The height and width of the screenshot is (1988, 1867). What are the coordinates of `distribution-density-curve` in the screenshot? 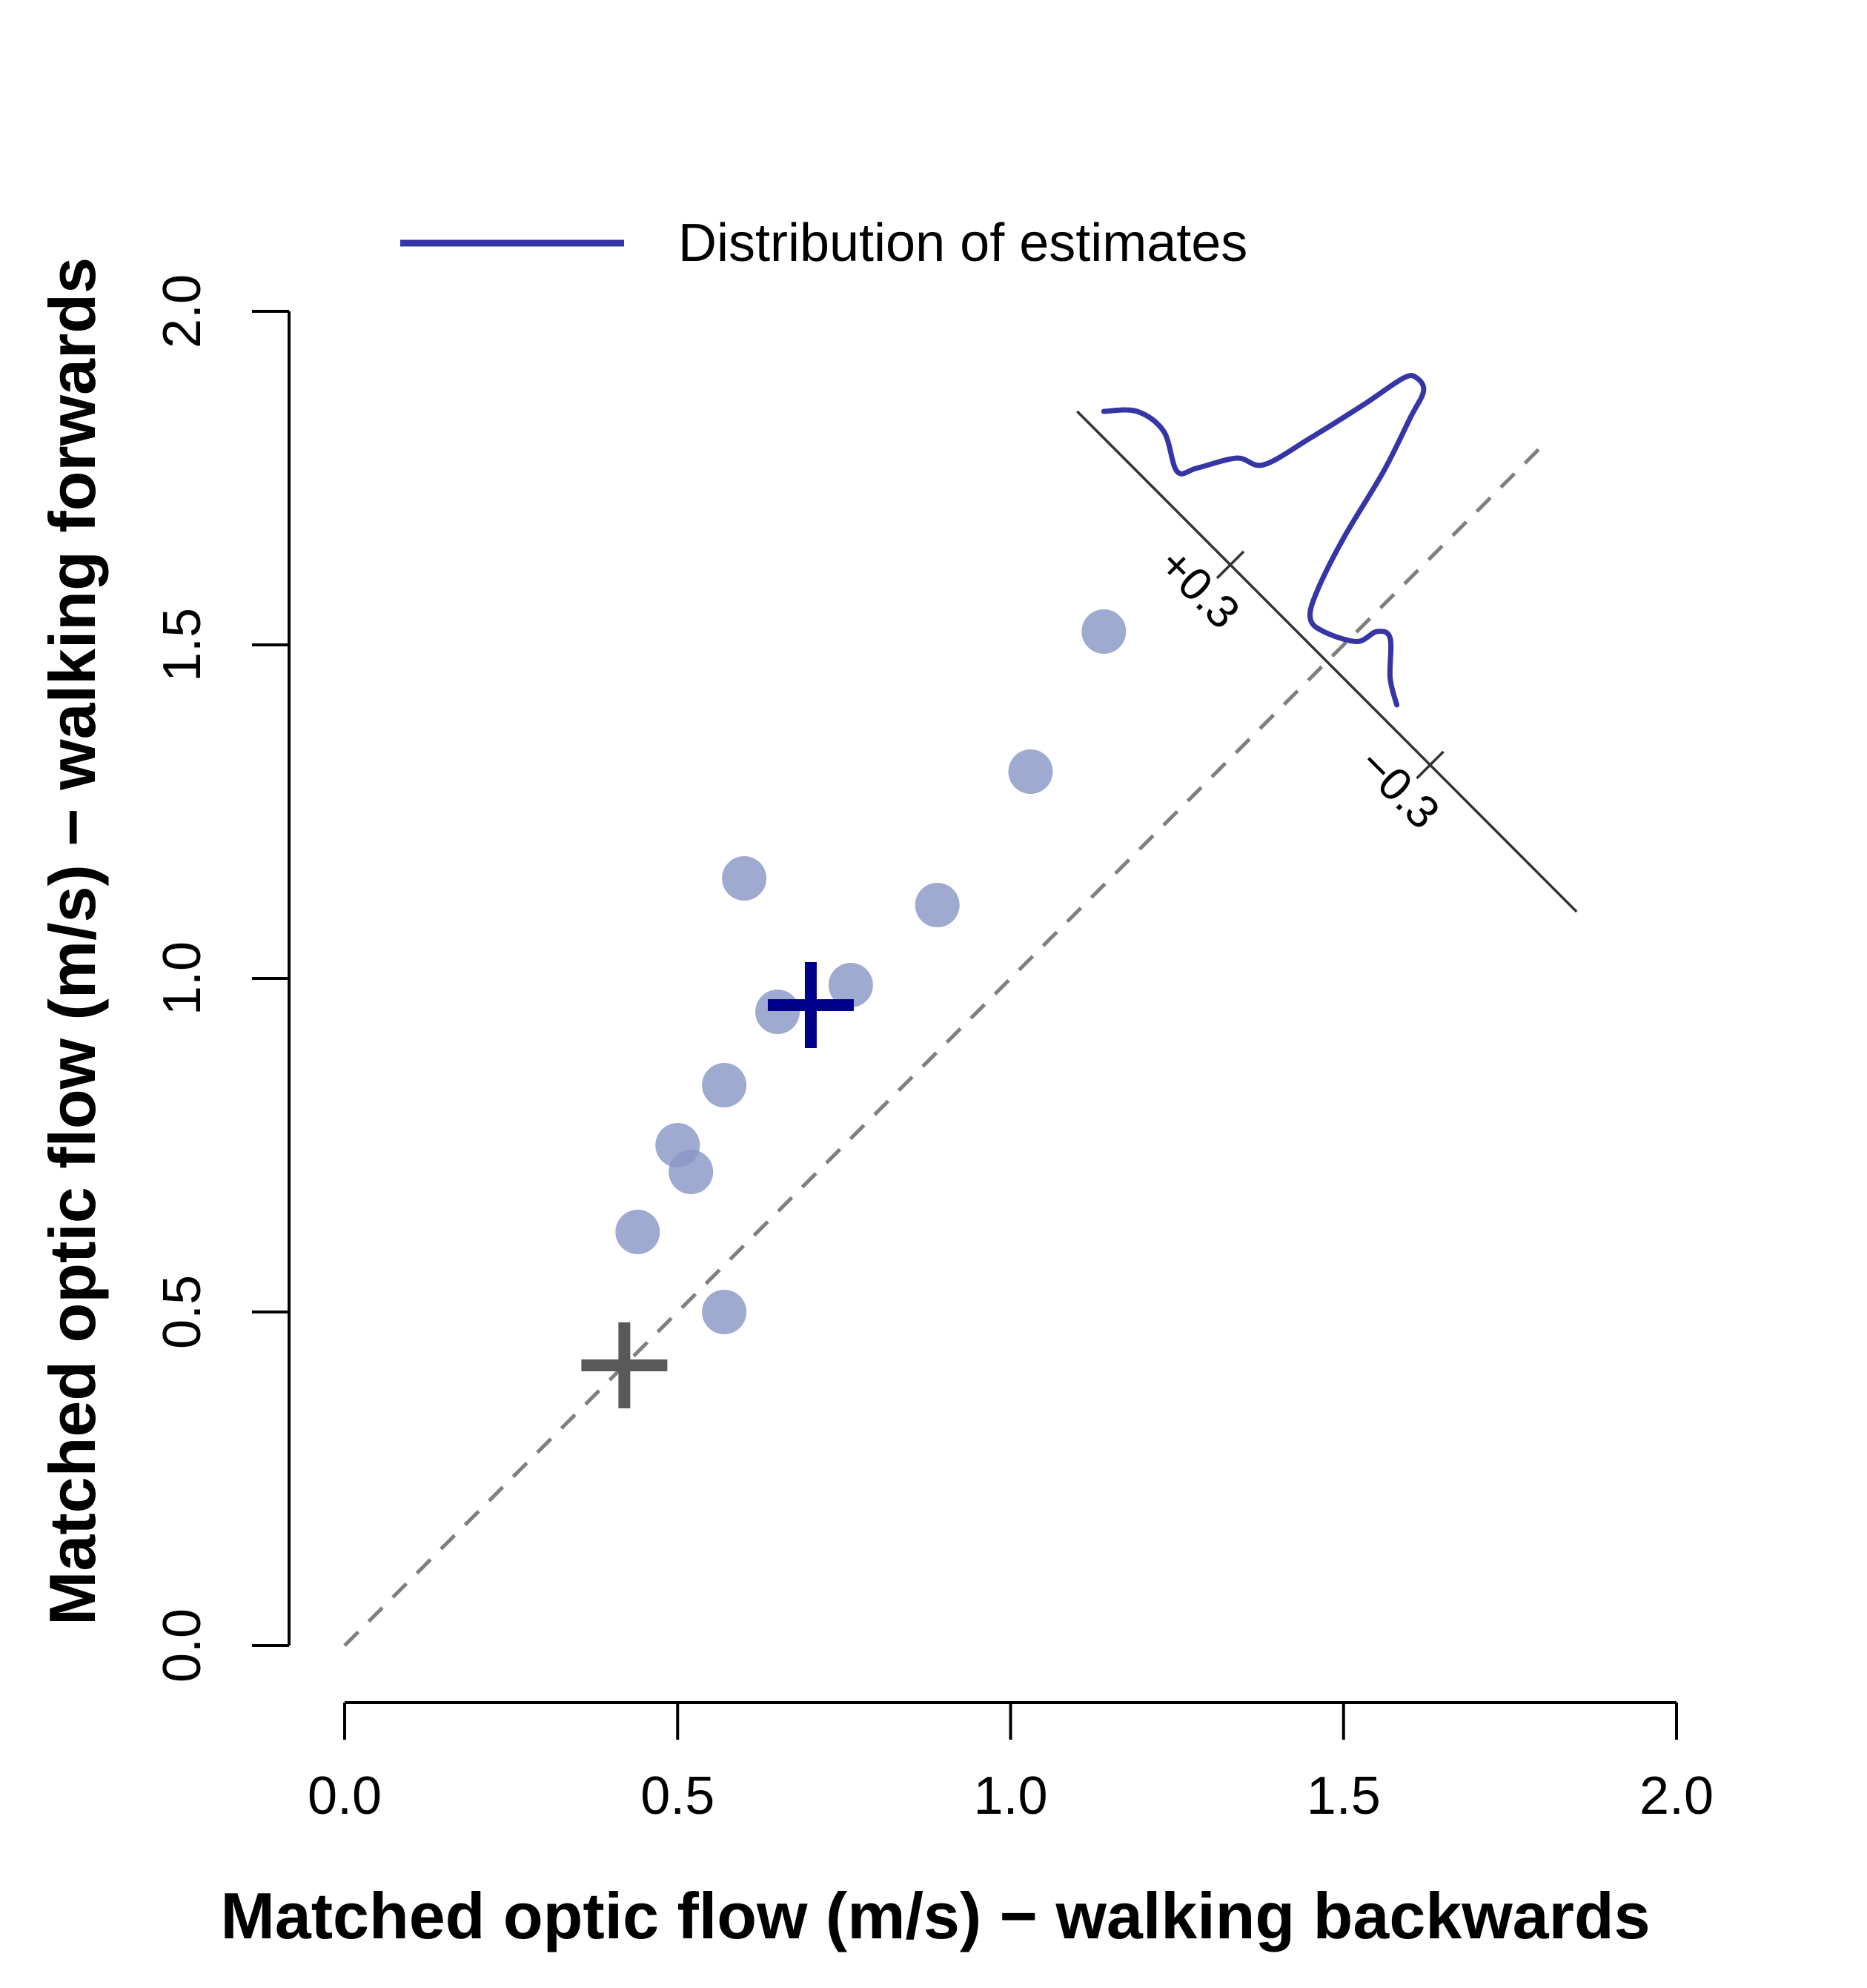 It's located at (1264, 541).